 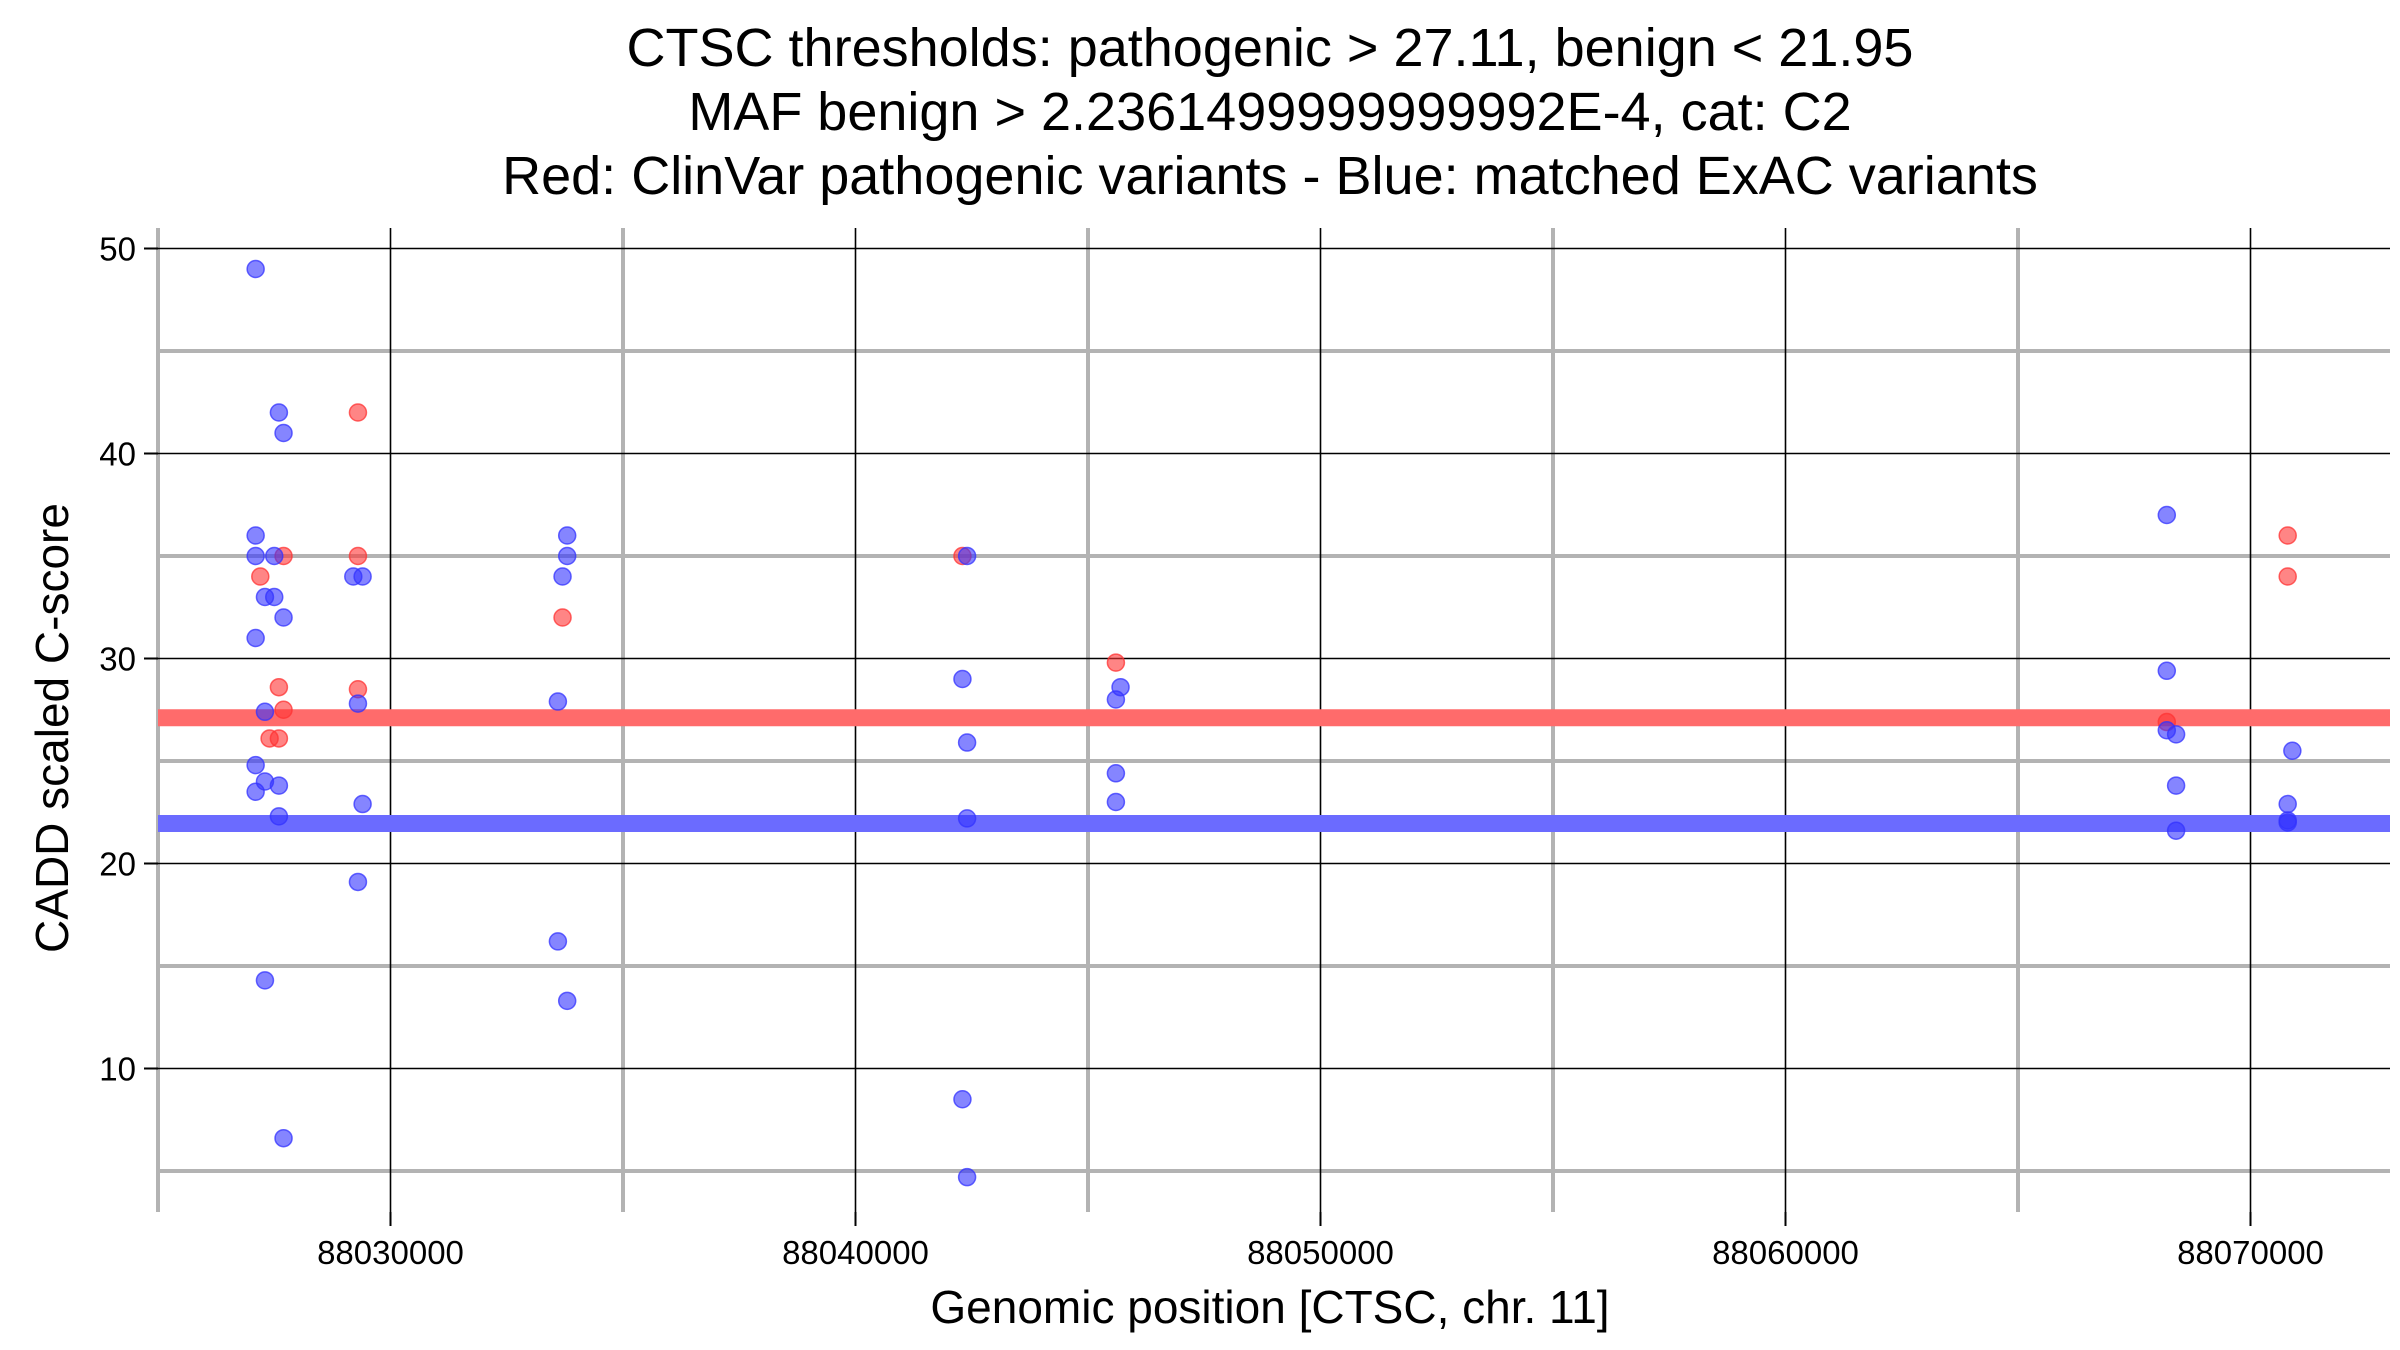 I want to click on y-tick-label: 40, so click(x=117, y=454).